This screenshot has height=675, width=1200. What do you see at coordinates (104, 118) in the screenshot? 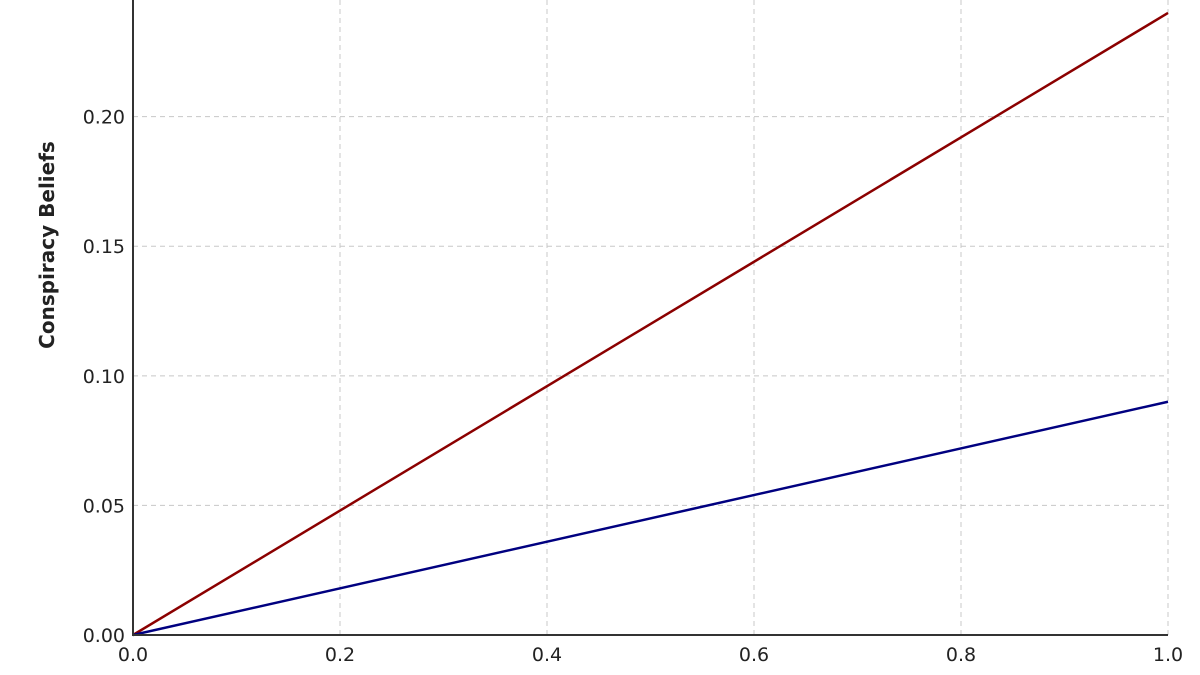
I see `y-tick-label: 0.20` at bounding box center [104, 118].